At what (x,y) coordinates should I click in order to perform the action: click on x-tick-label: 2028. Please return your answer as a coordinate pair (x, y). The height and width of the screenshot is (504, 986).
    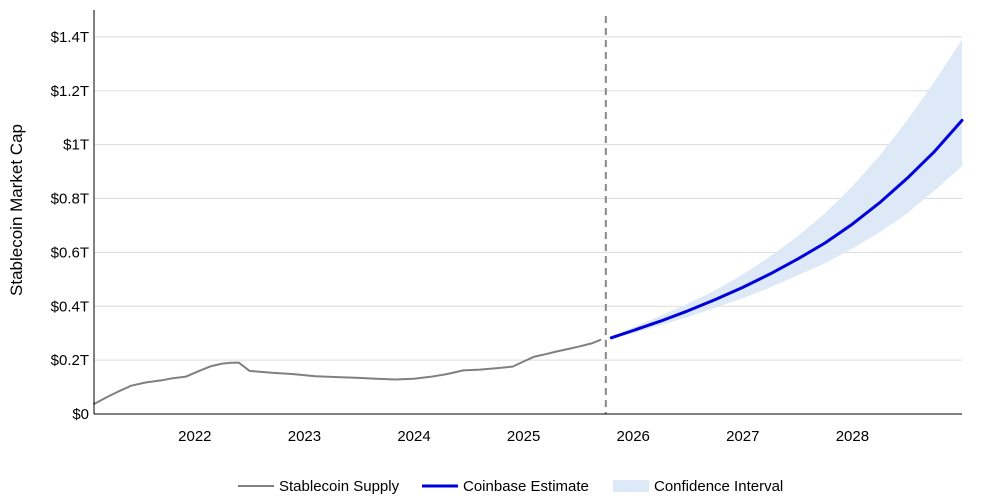
    Looking at the image, I should click on (852, 436).